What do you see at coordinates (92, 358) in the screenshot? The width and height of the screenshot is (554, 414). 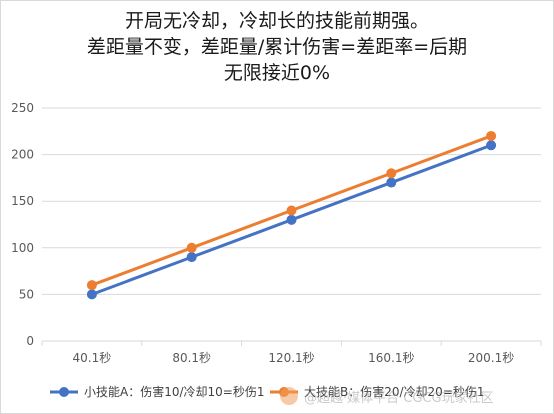 I see `x-tick-label: 40.1秒` at bounding box center [92, 358].